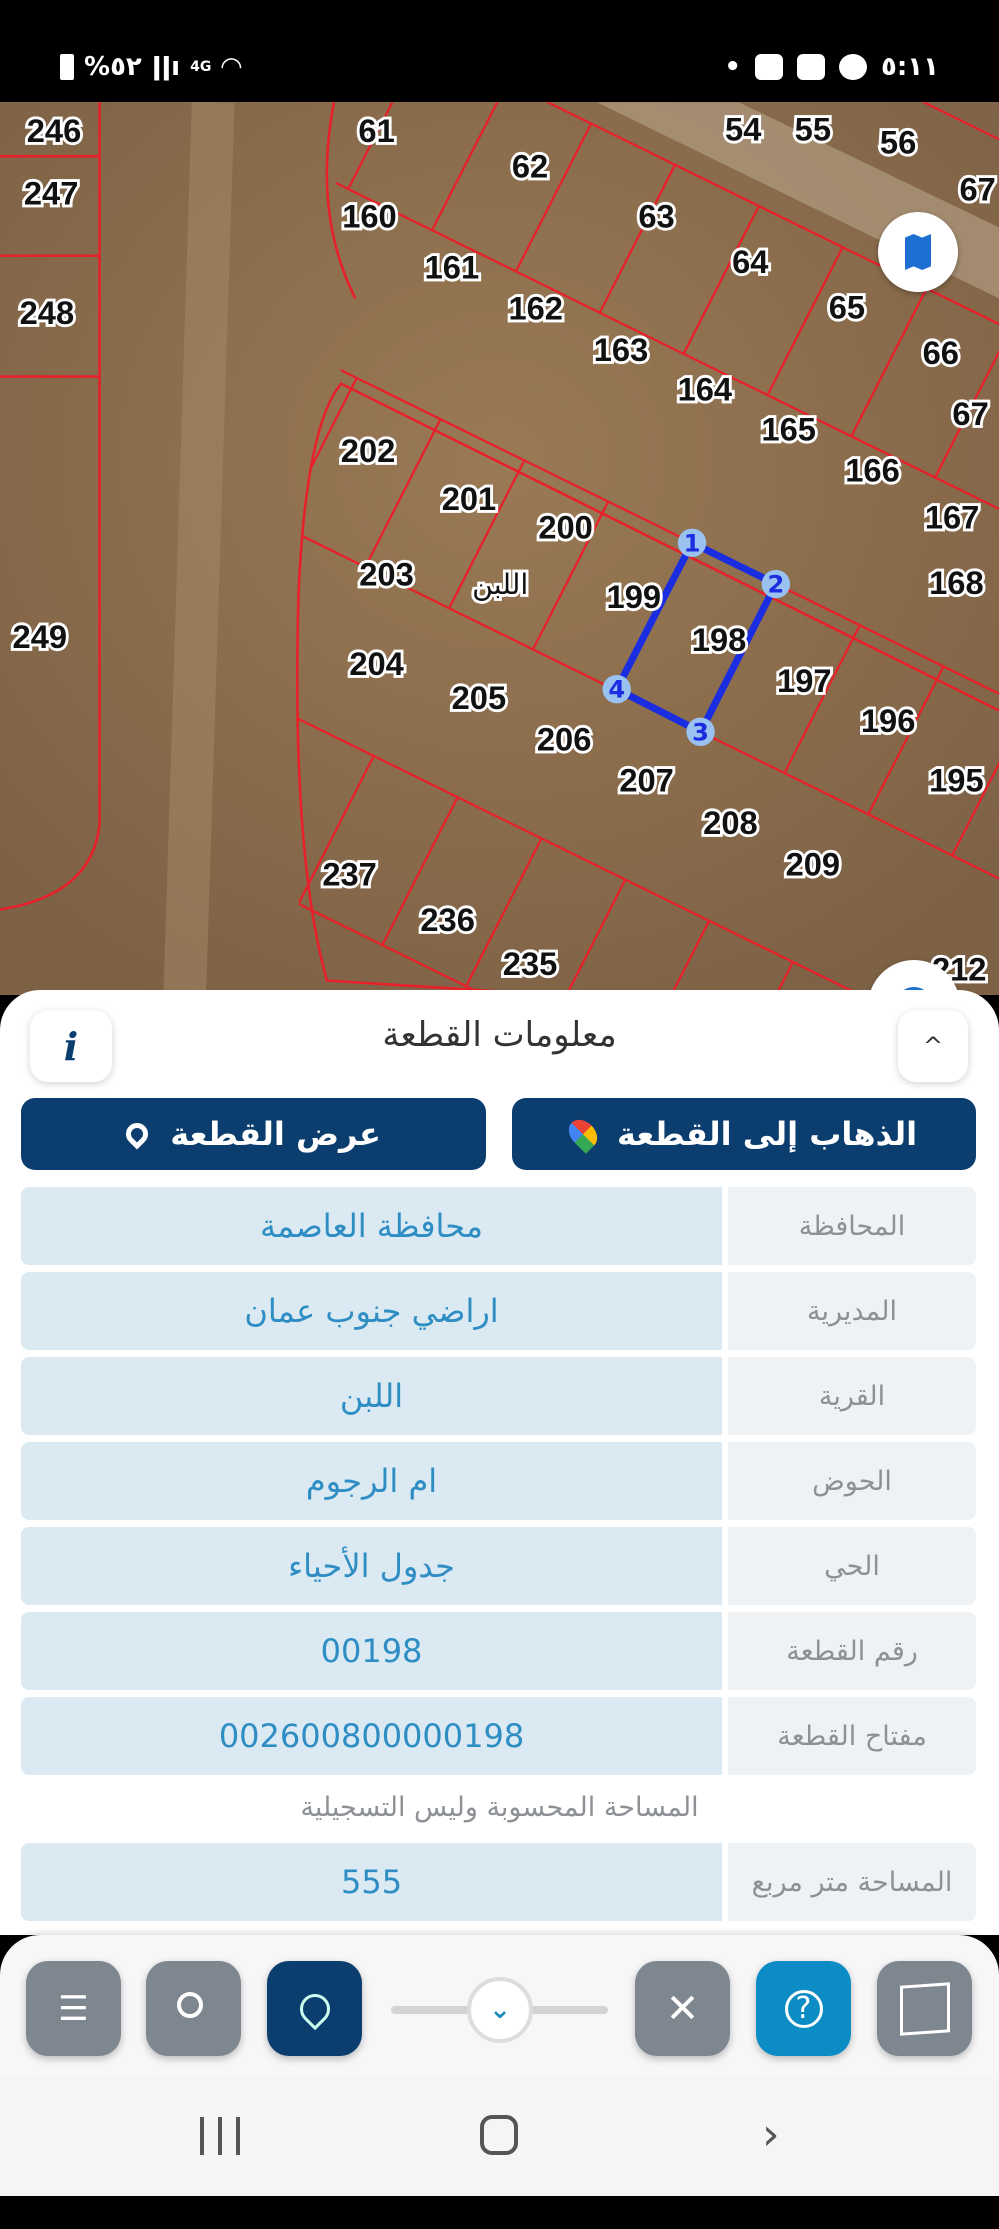 This screenshot has width=999, height=2229. I want to click on parcel-number-label: 202, so click(368, 450).